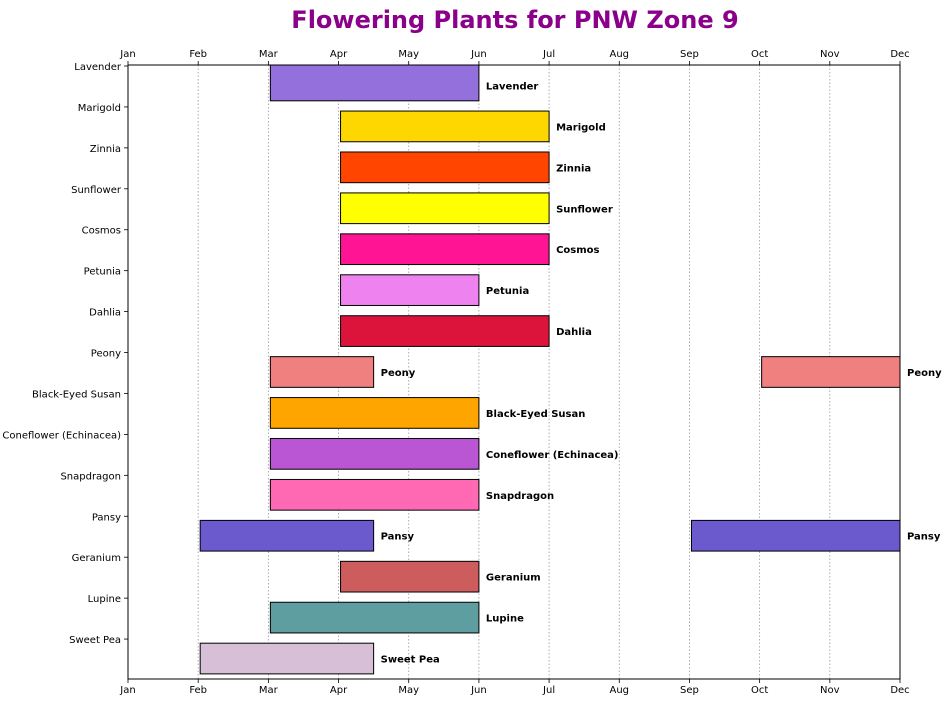 The height and width of the screenshot is (706, 950). I want to click on x-tick-label-top-jan: Jan, so click(127, 54).